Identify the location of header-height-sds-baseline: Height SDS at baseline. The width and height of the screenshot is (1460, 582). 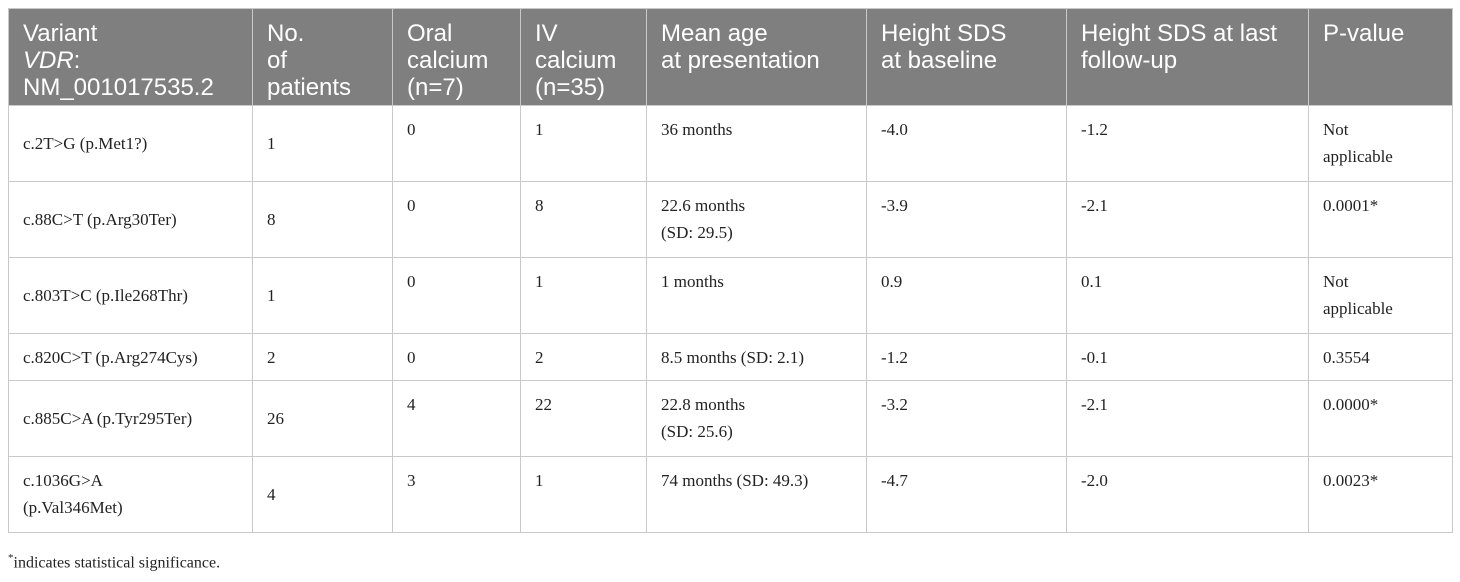
(966, 57).